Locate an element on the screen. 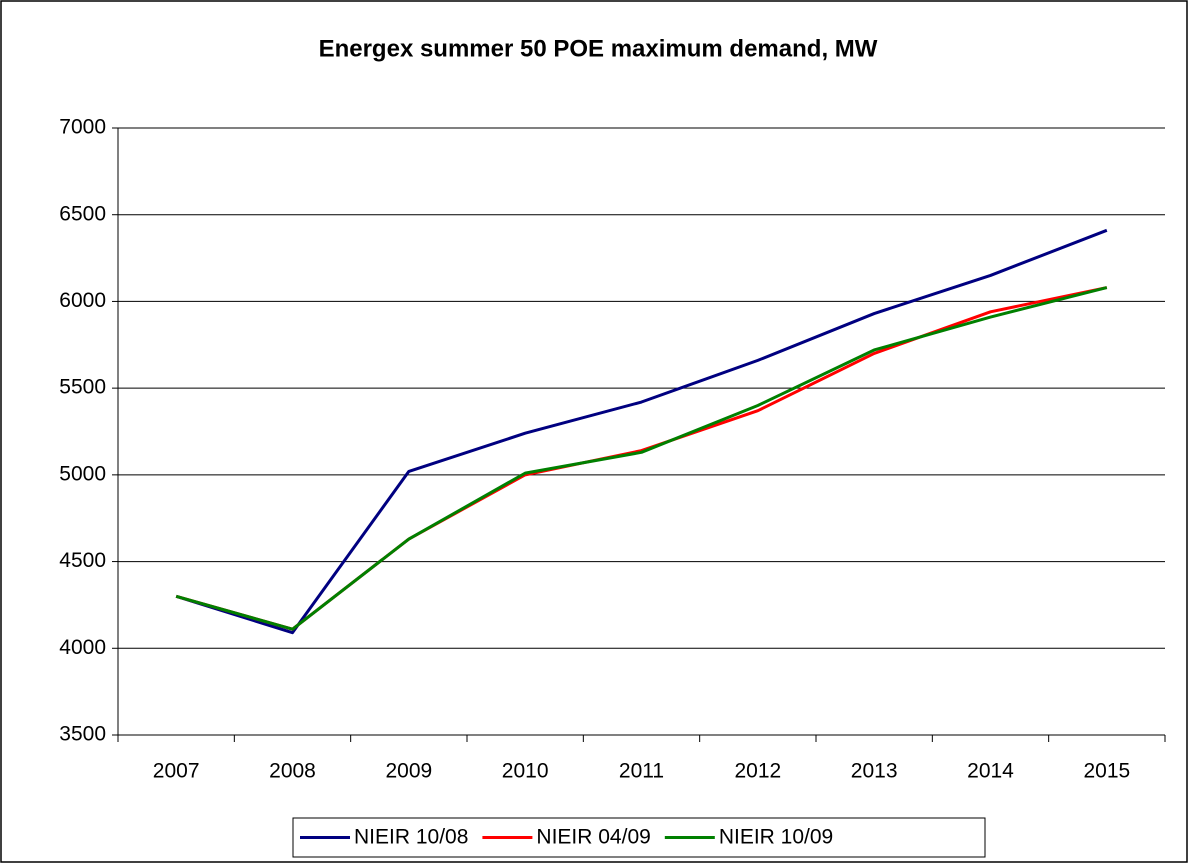 The image size is (1188, 868). legend-box is located at coordinates (639, 837).